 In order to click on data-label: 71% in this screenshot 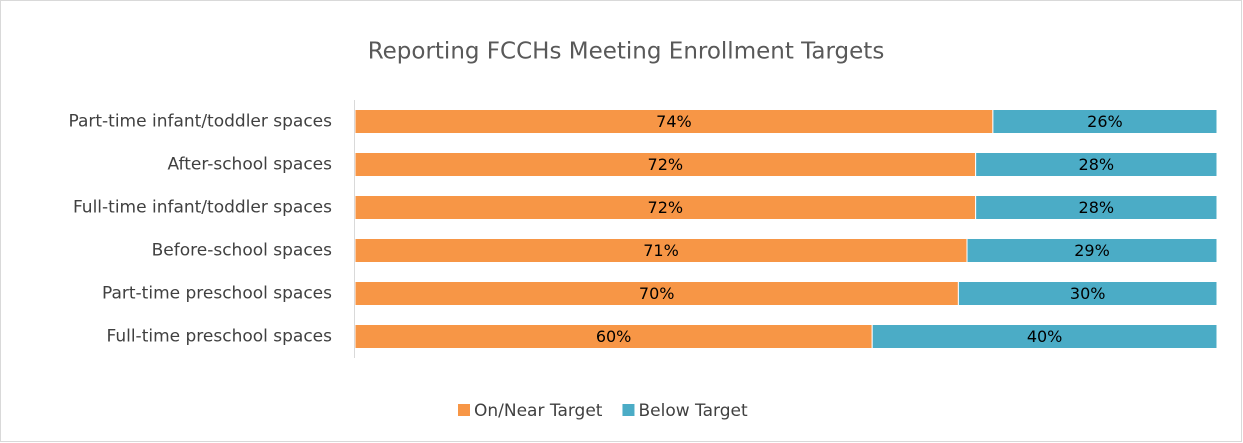, I will do `click(661, 250)`.